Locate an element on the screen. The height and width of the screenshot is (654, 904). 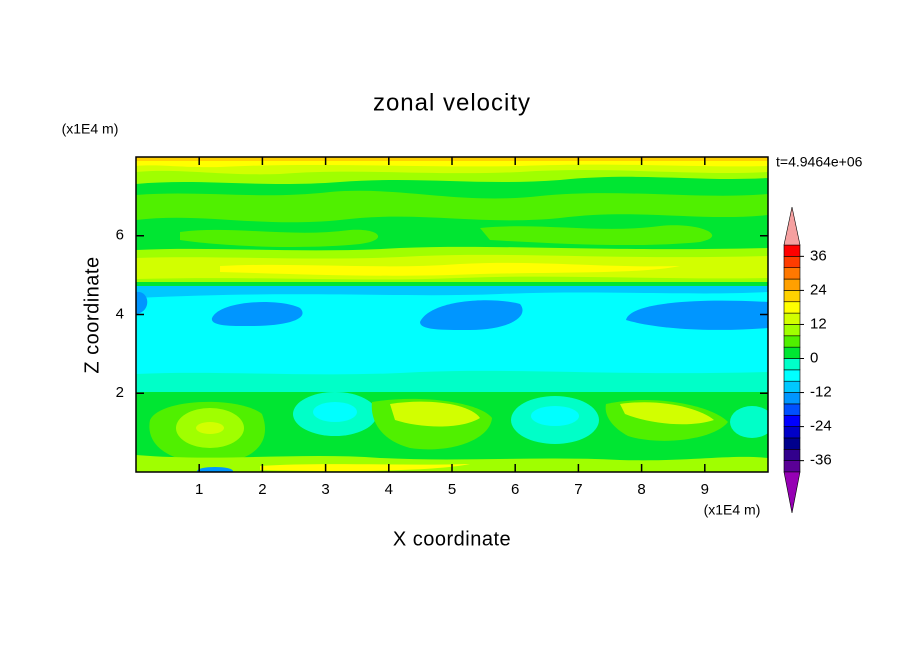
chart-title: zonal velocity is located at coordinates (452, 102).